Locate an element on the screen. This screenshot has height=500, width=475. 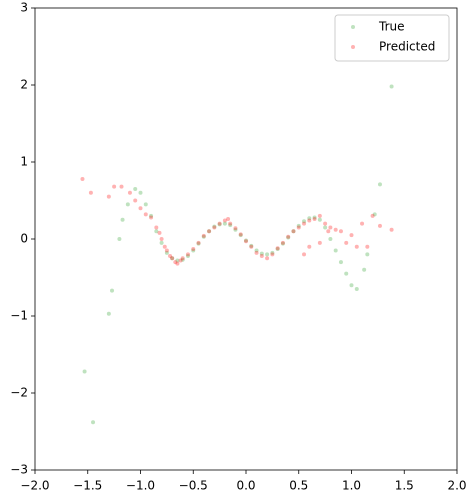
legend-label: True is located at coordinates (391, 27).